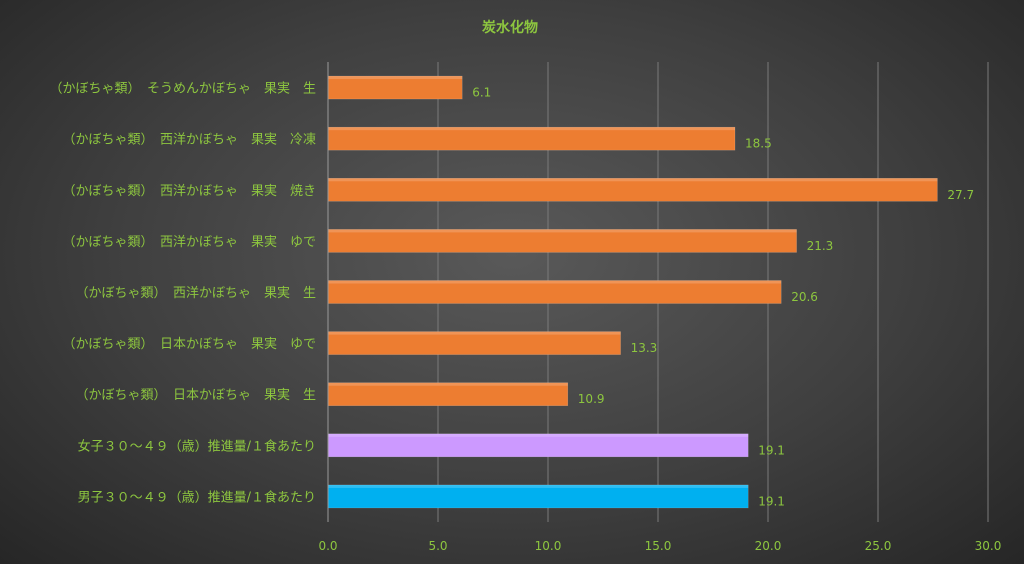  What do you see at coordinates (197, 497) in the screenshot?
I see `category-label: 男子３０～４９（歳）推進量/１食あたり` at bounding box center [197, 497].